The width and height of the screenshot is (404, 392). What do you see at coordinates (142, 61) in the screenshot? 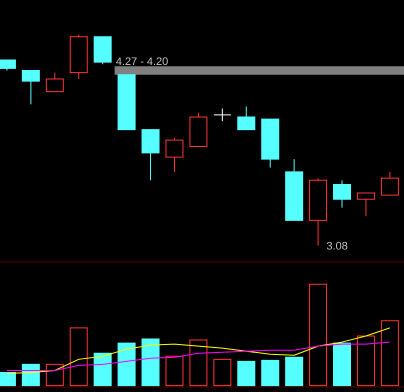
I see `band-label: 4.27 - 4.20` at bounding box center [142, 61].